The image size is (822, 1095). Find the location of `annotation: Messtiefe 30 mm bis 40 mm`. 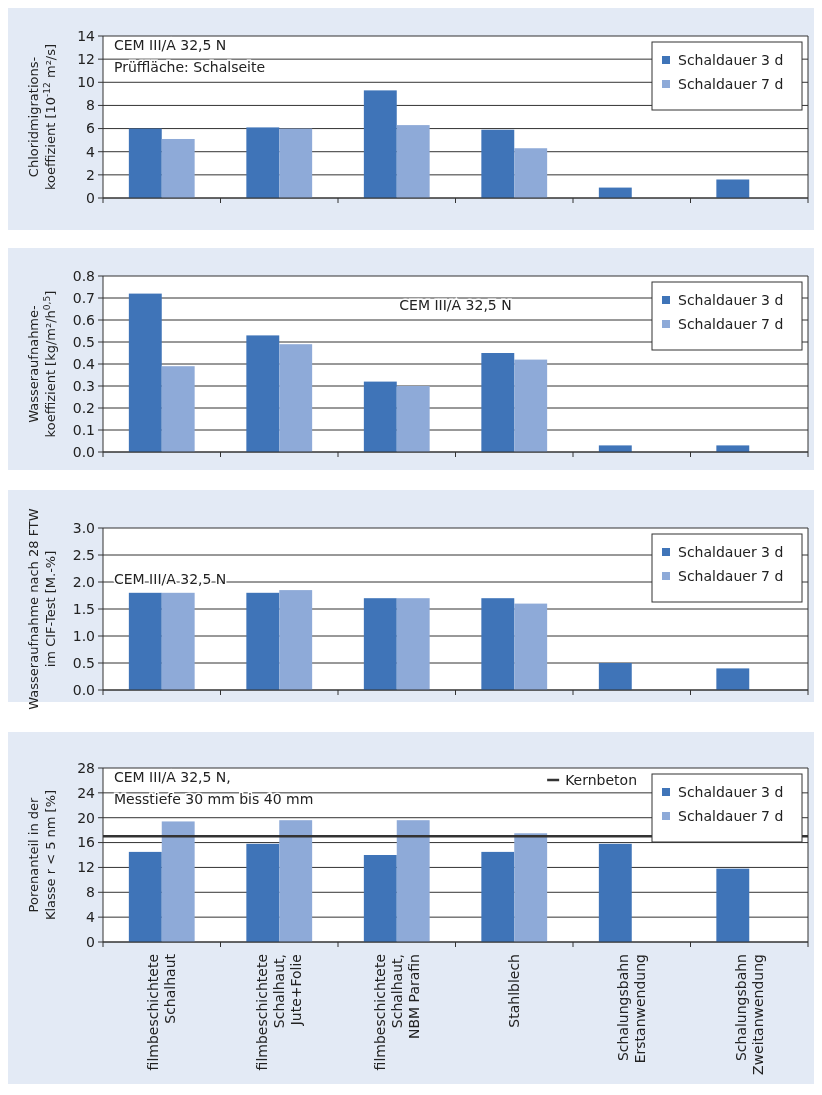

annotation: Messtiefe 30 mm bis 40 mm is located at coordinates (213, 799).